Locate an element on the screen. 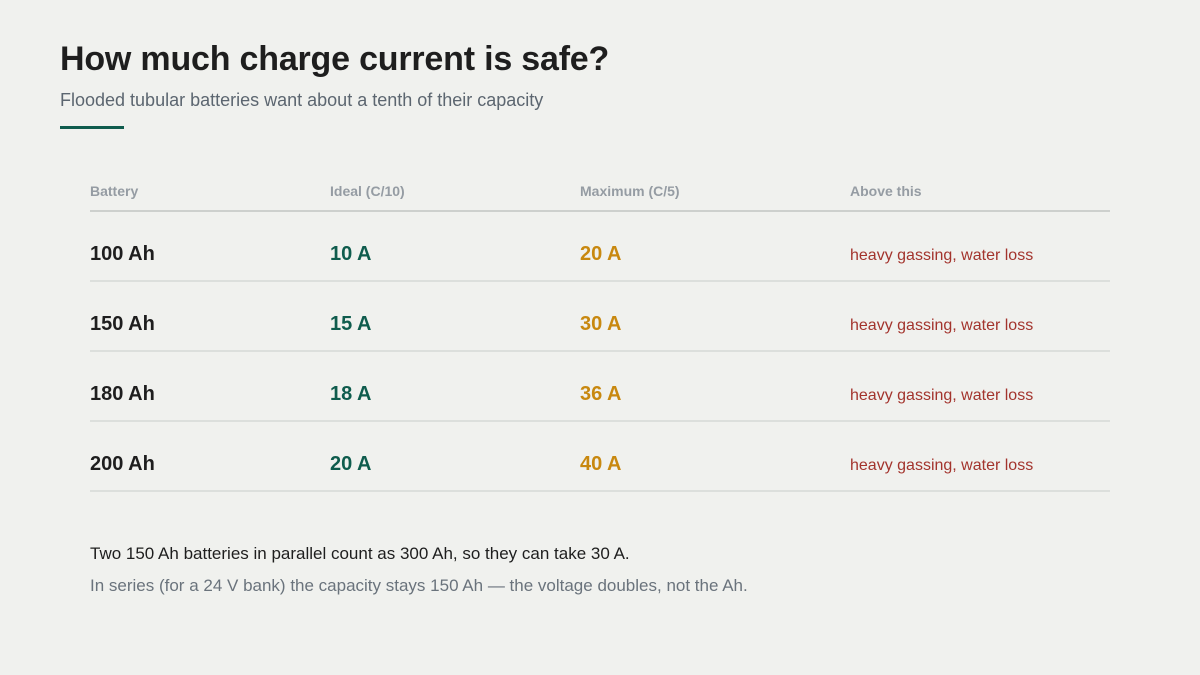 The height and width of the screenshot is (675, 1200). ideal-current: 18 A is located at coordinates (351, 394).